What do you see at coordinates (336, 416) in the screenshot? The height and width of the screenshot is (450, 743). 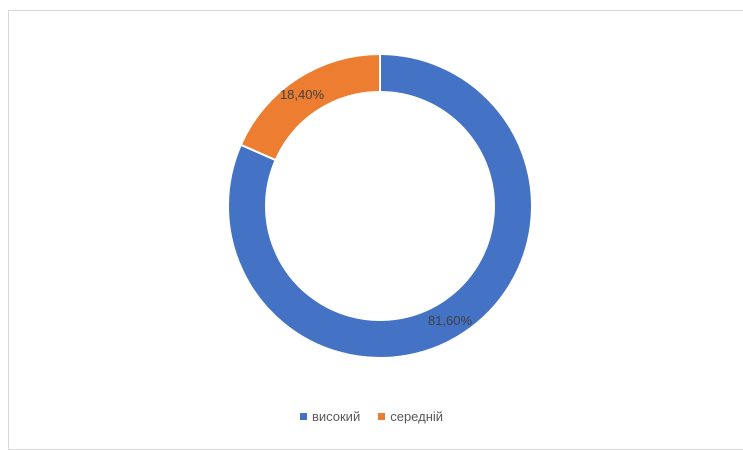 I see `legend-label-high: високий` at bounding box center [336, 416].